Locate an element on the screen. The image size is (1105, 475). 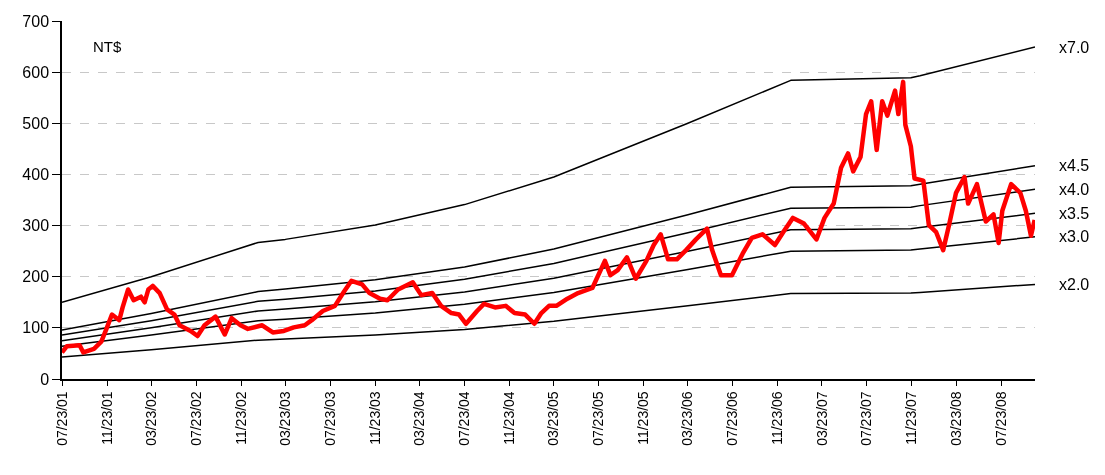
x-tick-label: 07/23/06 is located at coordinates (732, 418).